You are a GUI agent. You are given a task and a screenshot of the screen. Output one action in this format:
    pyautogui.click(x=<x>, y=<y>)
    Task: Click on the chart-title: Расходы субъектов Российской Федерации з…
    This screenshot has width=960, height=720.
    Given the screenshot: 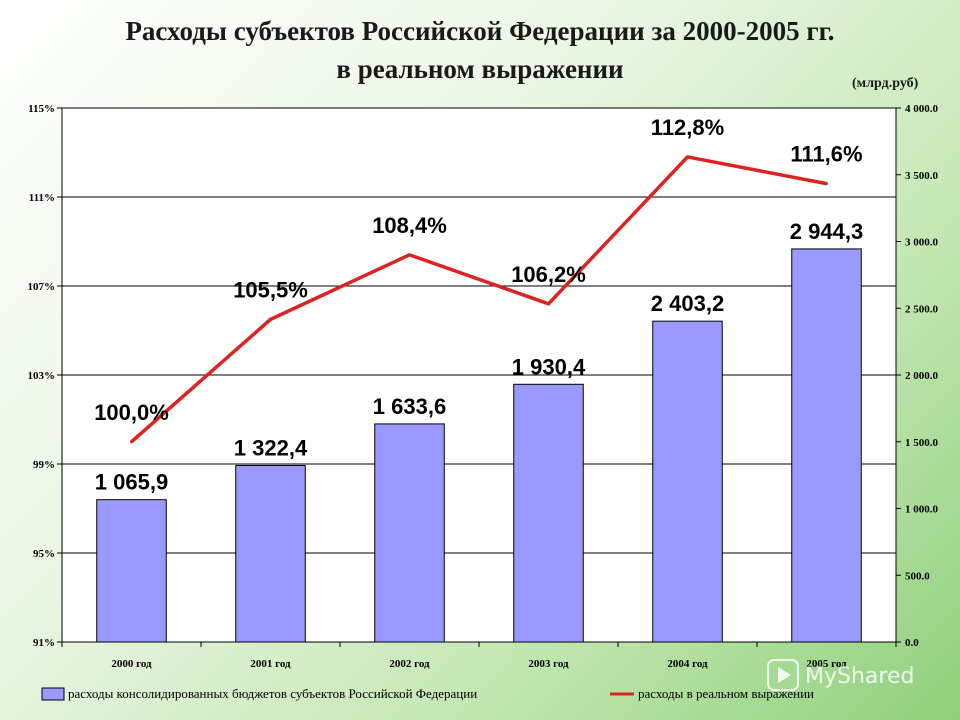 What is the action you would take?
    pyautogui.click(x=480, y=31)
    